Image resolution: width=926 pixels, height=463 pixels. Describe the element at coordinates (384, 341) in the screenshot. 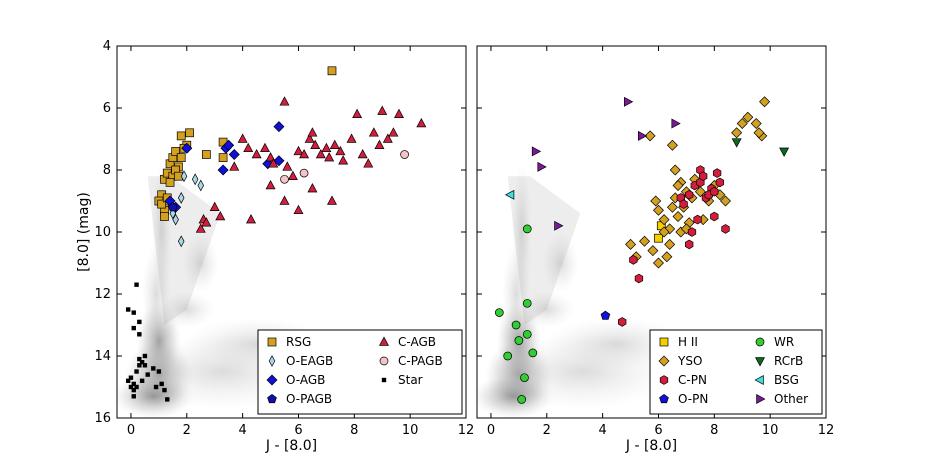

I see `legend-marker-c-agb` at that location.